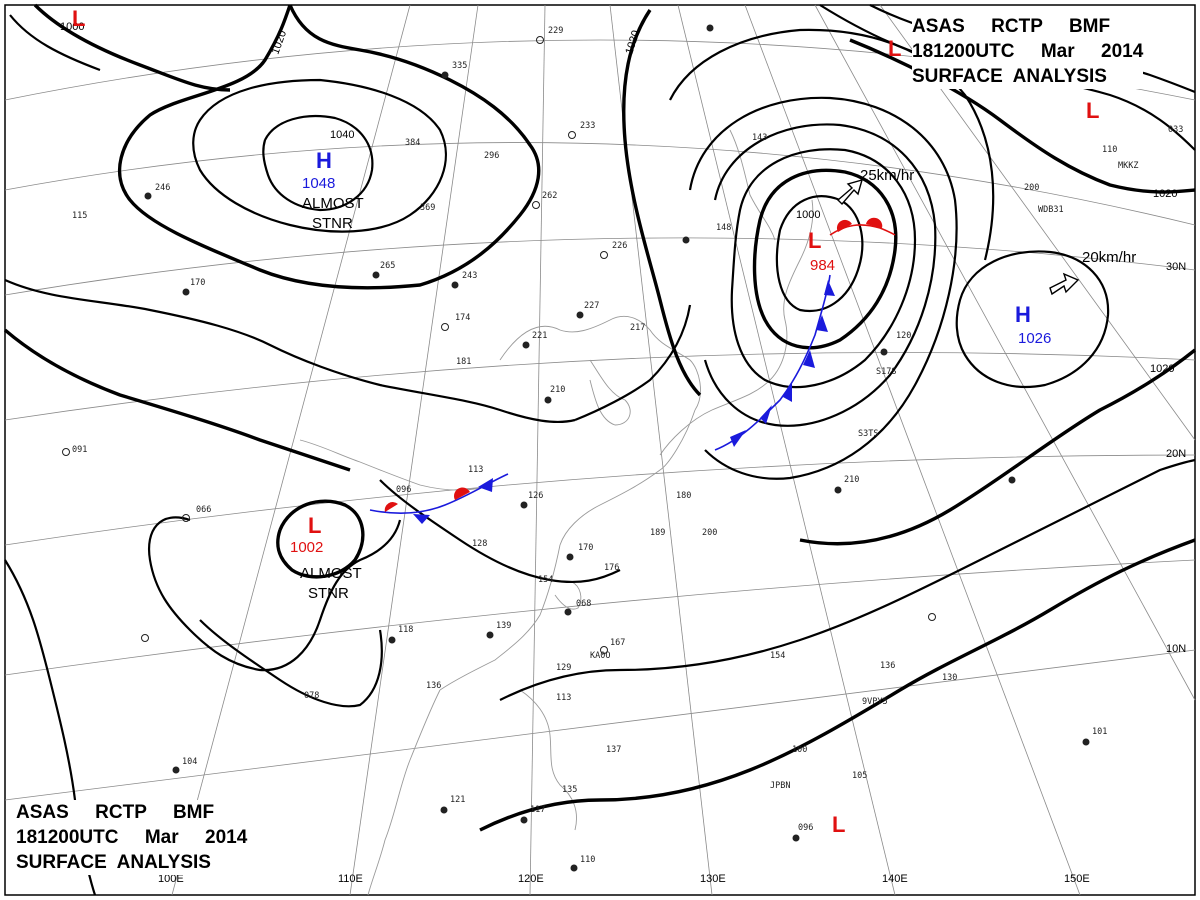 This screenshot has width=1200, height=900. Describe the element at coordinates (868, 434) in the screenshot. I see `station-id: S3TS` at that location.